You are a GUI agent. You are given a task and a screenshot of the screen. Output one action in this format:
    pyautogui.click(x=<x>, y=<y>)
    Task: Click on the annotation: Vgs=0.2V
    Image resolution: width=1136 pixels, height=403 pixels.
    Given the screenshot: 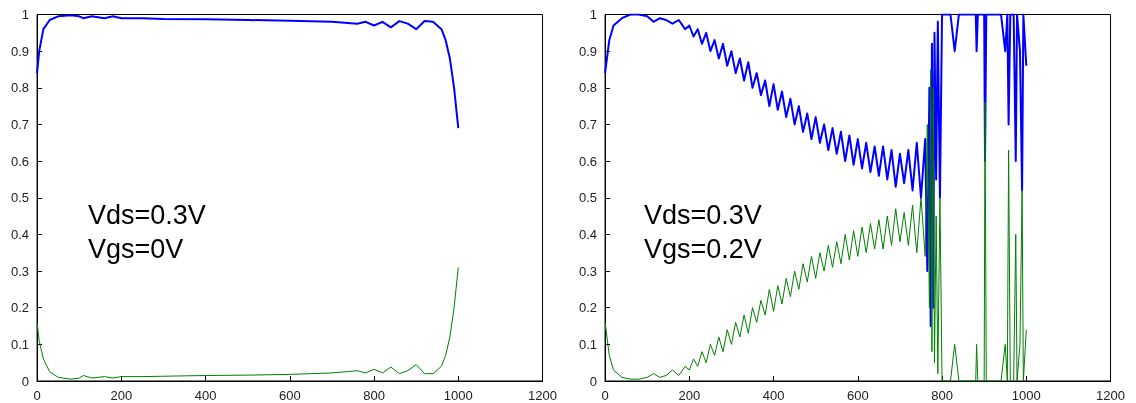 What is the action you would take?
    pyautogui.click(x=703, y=249)
    